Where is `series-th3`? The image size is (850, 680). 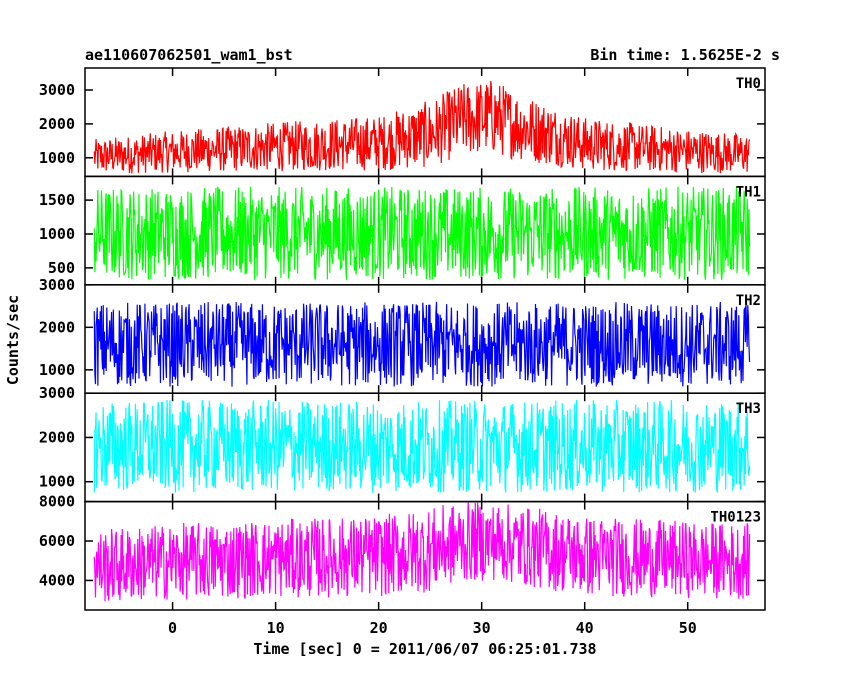
series-th3 is located at coordinates (422, 446).